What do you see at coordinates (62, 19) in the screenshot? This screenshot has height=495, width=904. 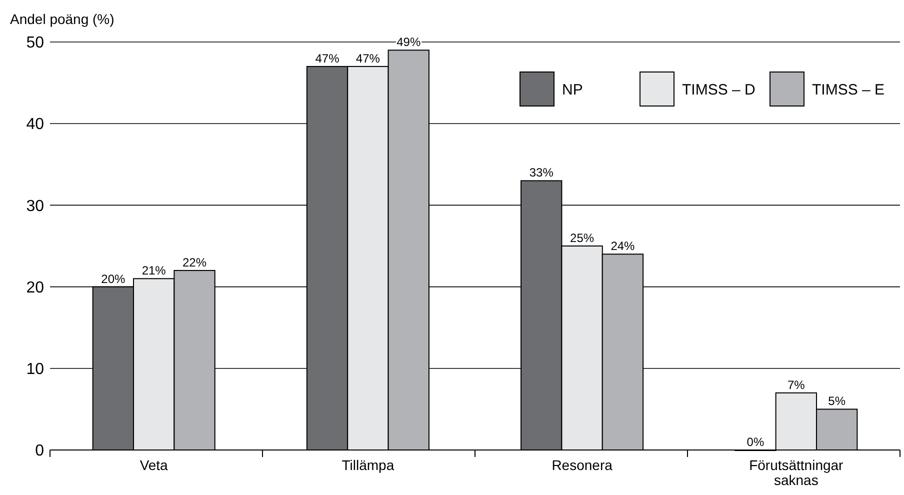 I see `y-axis-title: Andel poäng (%)` at bounding box center [62, 19].